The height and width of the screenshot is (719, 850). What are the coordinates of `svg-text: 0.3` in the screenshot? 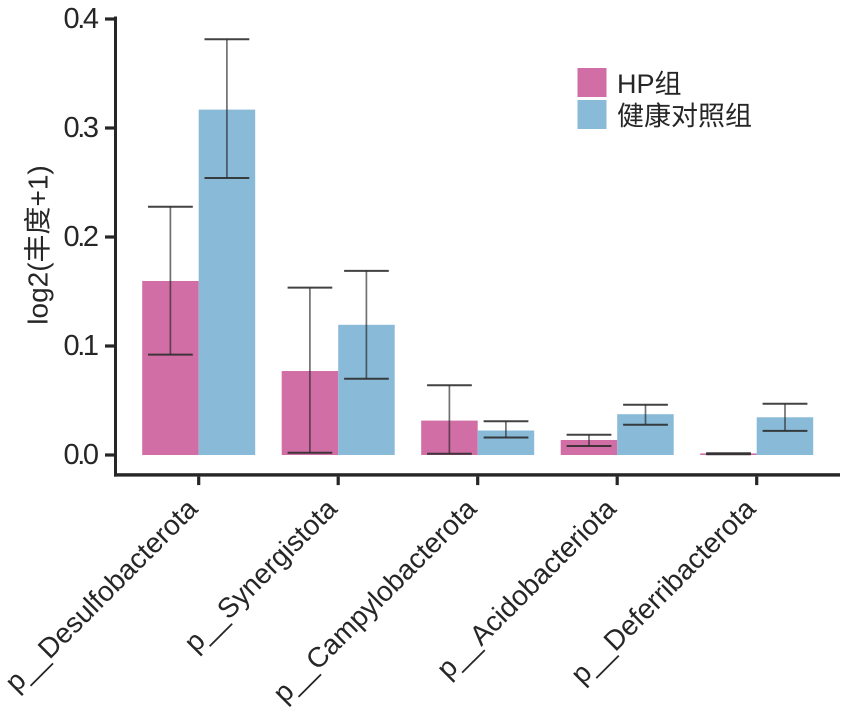 It's located at (82, 128).